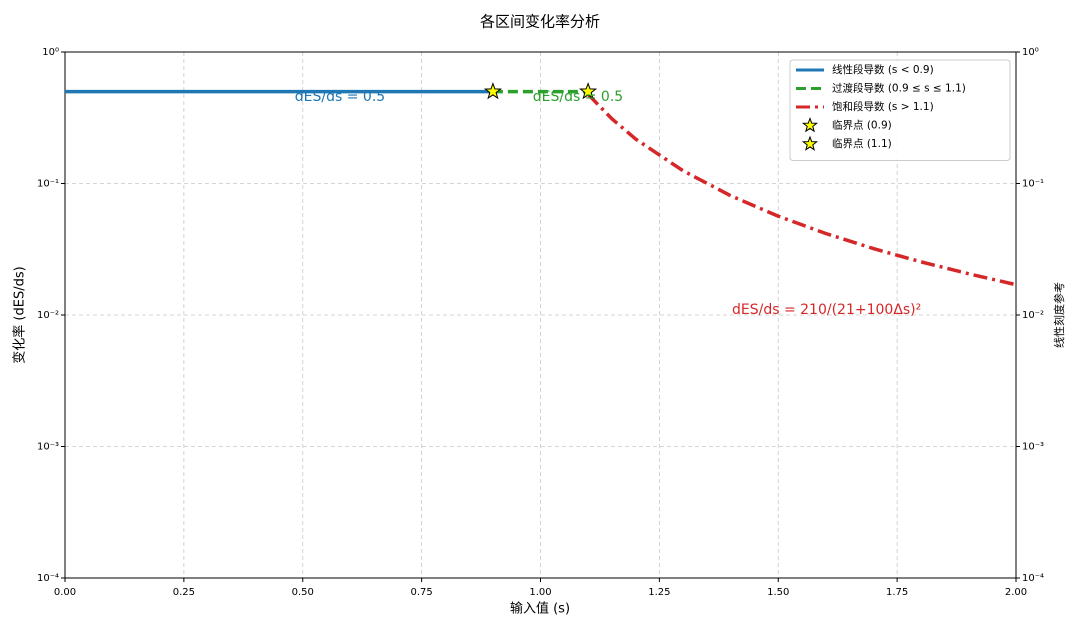 The image size is (1080, 630). I want to click on legend-label: 线性段导数 (s < 0.9), so click(883, 69).